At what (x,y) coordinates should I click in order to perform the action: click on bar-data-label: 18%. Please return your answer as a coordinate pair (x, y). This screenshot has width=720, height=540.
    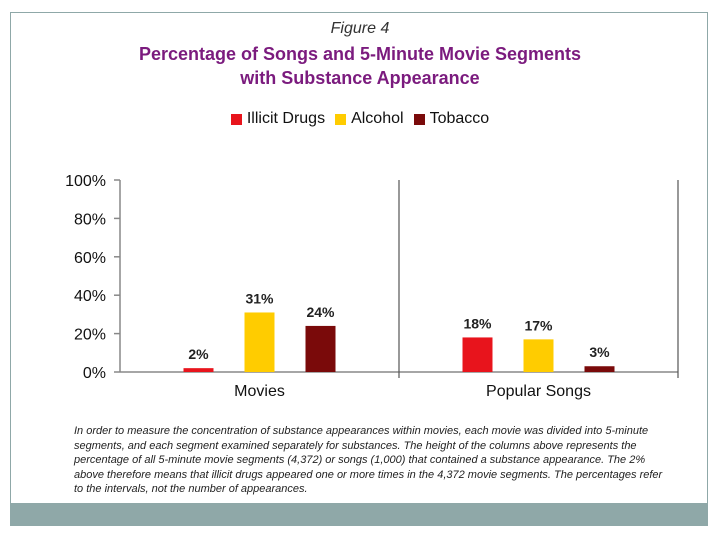
    Looking at the image, I should click on (477, 323).